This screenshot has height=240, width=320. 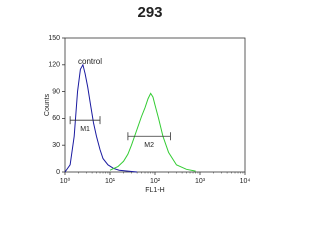 I want to click on x-tick-label: 10⁴, so click(x=245, y=181).